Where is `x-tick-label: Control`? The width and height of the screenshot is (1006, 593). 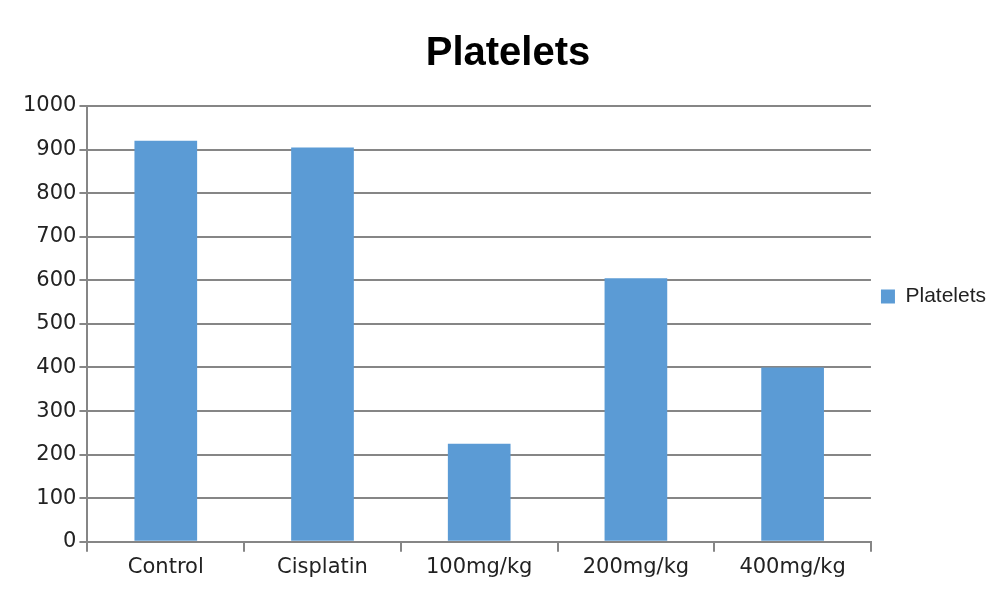 x-tick-label: Control is located at coordinates (165, 565).